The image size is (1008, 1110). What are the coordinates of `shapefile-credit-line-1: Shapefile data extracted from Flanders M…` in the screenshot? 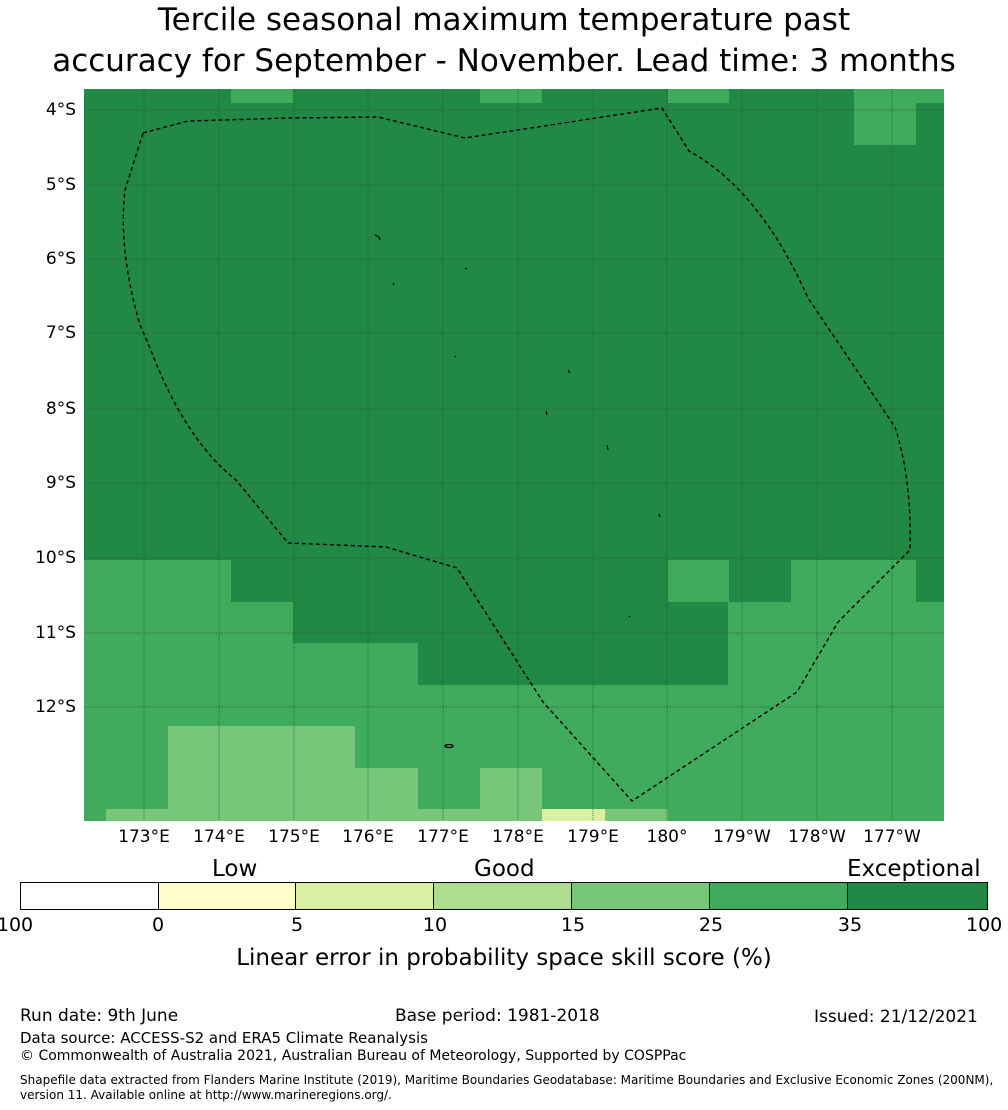 It's located at (507, 1080).